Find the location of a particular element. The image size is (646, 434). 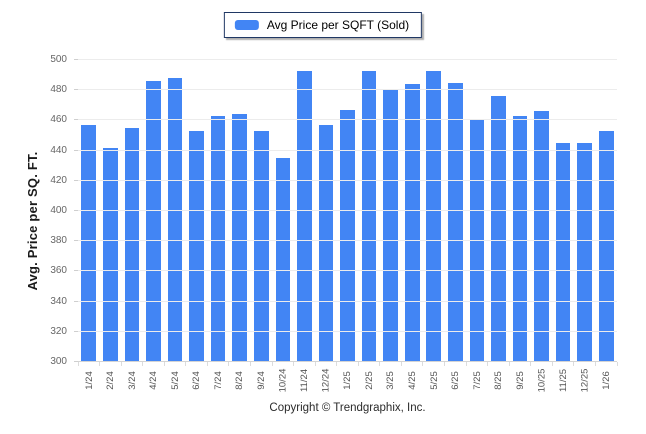

bar-slot: 11/25 is located at coordinates (563, 226).